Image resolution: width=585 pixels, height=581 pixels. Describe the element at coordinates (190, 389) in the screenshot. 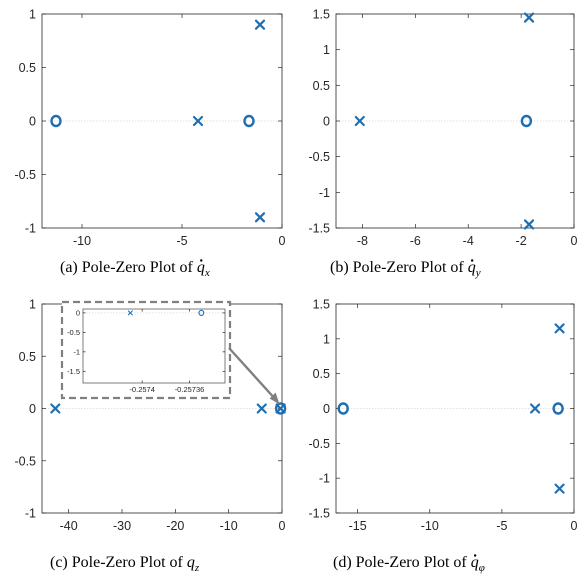

I see `x-tick-label: -0.25736` at that location.